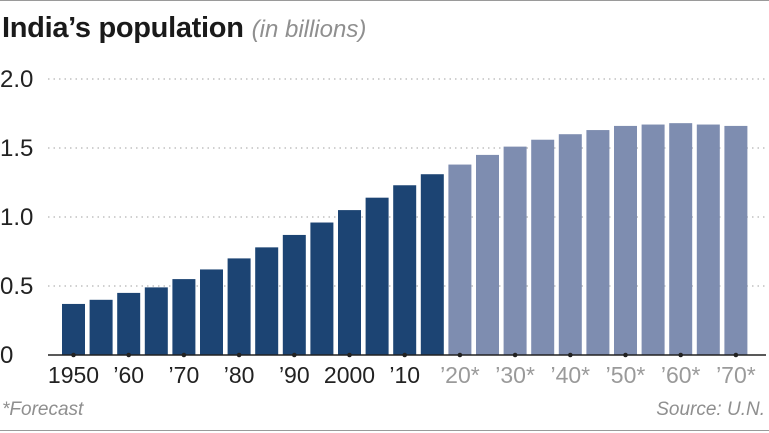 The image size is (769, 433). I want to click on x-tick-label: ’40*, so click(570, 375).